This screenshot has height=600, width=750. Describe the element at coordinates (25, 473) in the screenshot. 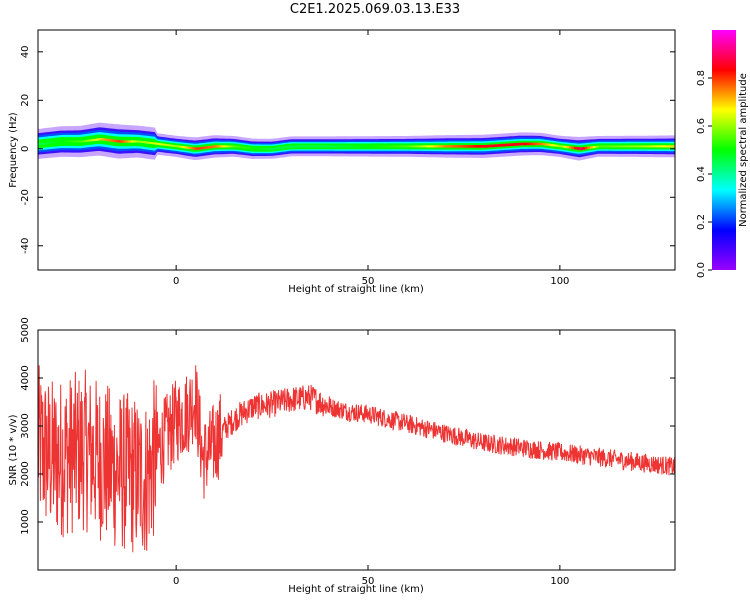

I see `y-tick-label: 2000` at that location.